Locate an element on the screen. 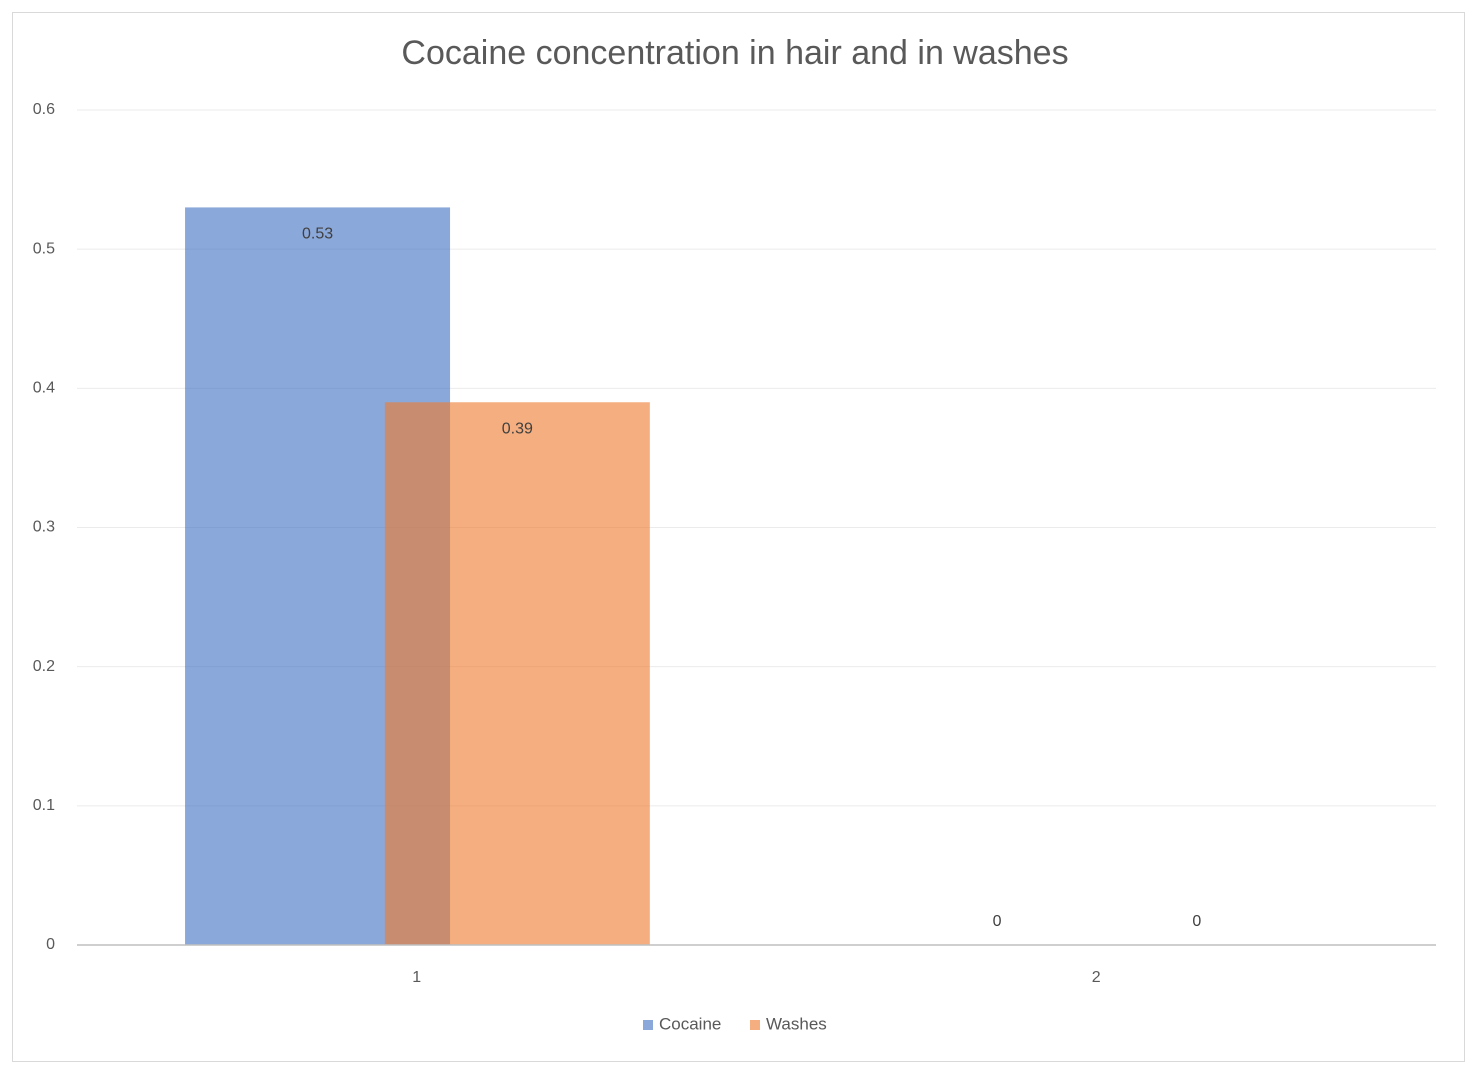 This screenshot has height=1082, width=1482. bar is located at coordinates (517, 673).